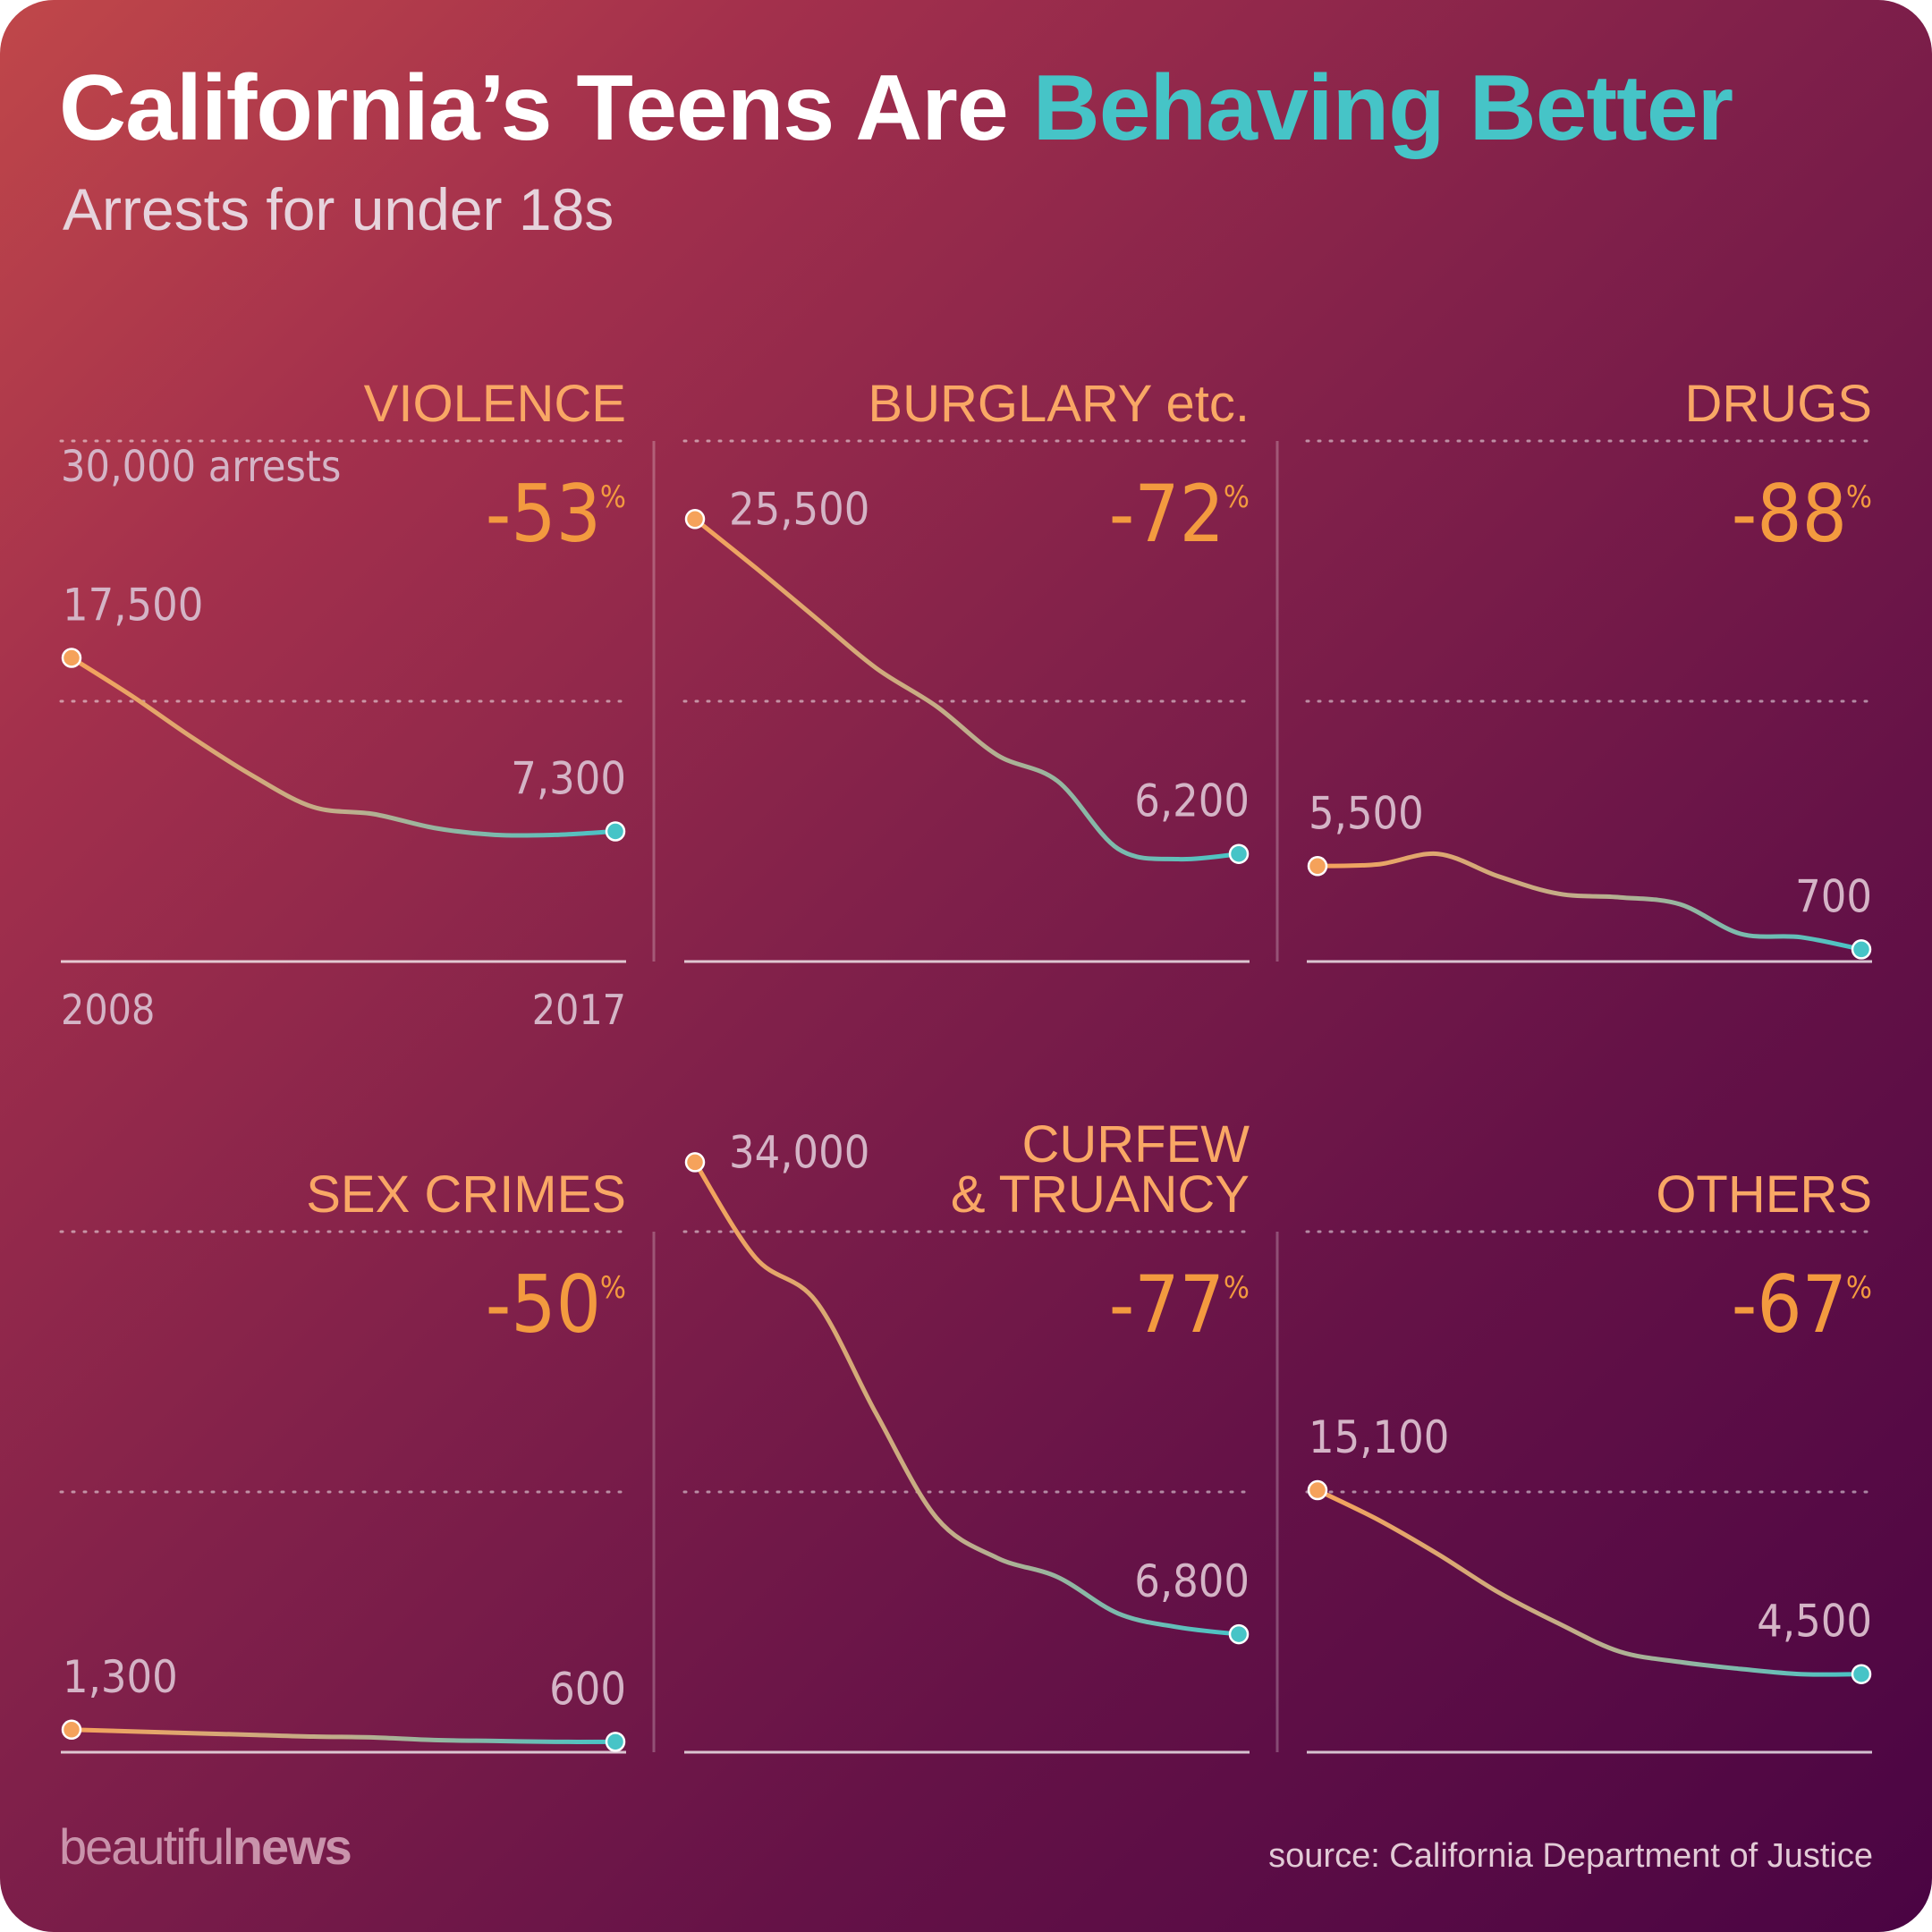 The width and height of the screenshot is (1932, 1932). I want to click on gridline-label: 30,000 arrests, so click(201, 467).